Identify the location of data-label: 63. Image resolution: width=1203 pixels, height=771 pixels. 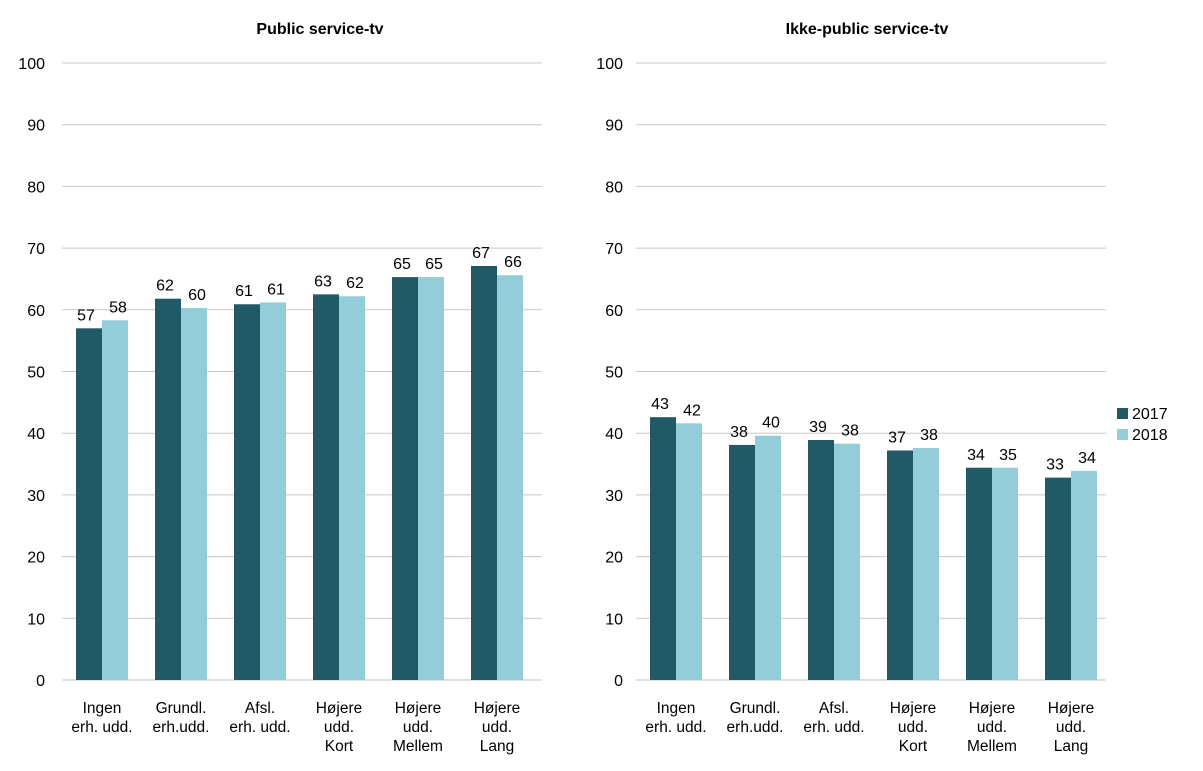
(323, 281).